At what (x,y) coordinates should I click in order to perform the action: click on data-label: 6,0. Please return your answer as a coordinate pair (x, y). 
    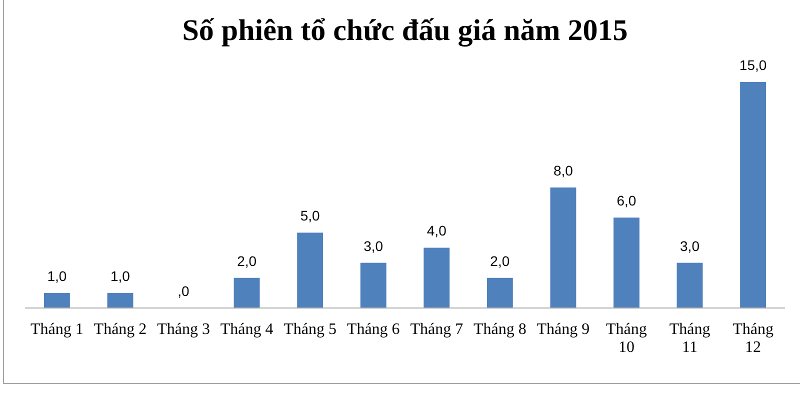
    Looking at the image, I should click on (626, 200).